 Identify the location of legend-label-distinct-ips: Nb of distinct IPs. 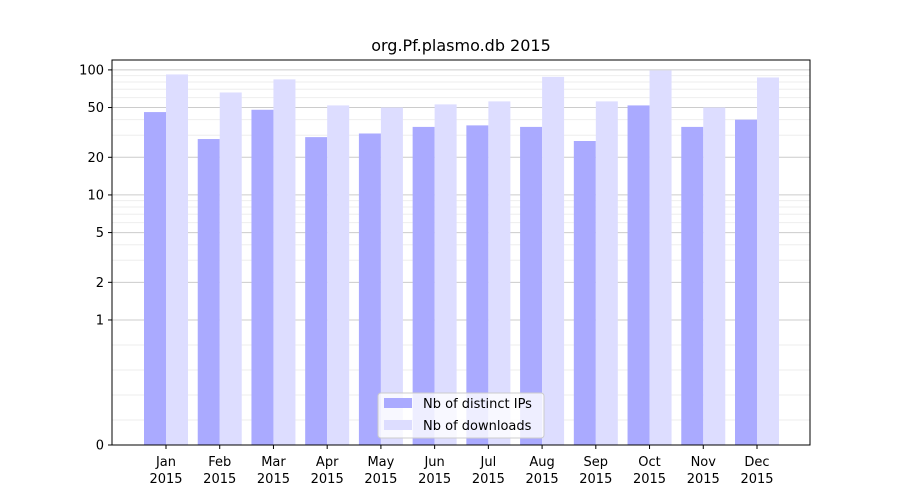
(477, 404).